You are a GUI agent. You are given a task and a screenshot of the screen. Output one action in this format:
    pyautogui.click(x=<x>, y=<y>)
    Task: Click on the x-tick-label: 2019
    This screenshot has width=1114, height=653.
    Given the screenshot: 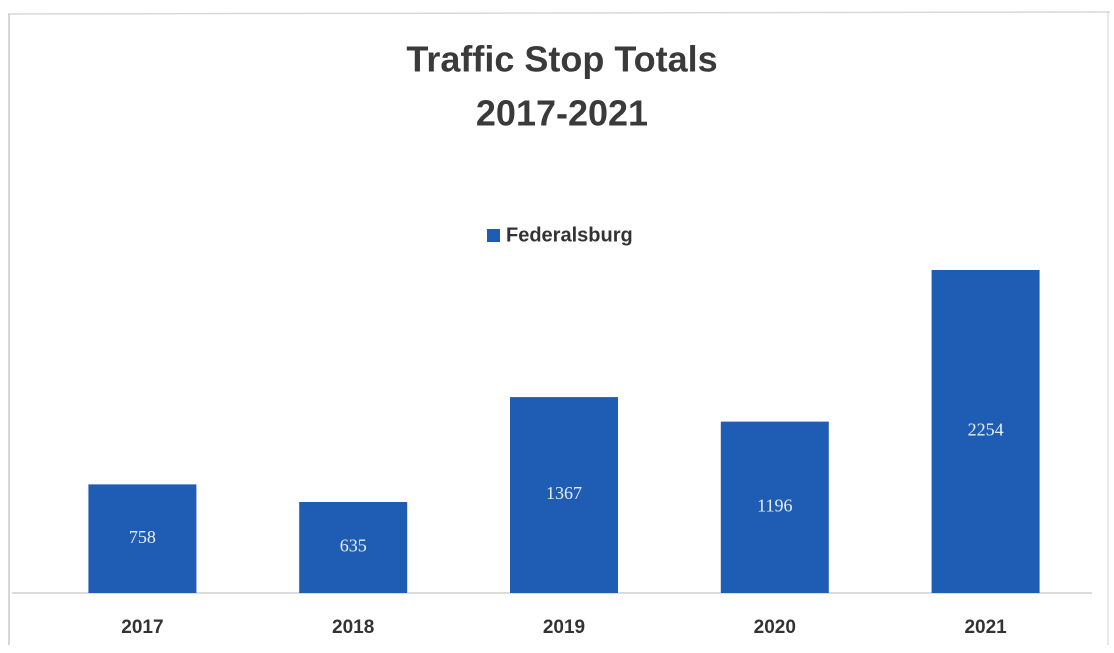 What is the action you would take?
    pyautogui.click(x=564, y=627)
    